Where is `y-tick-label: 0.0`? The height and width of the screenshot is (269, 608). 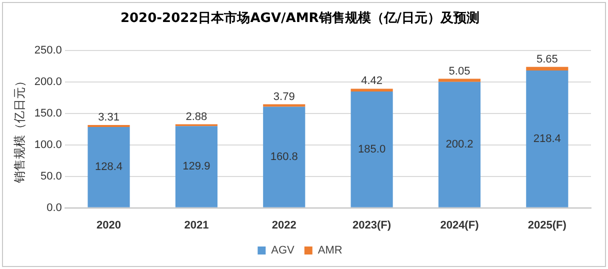 y-tick-label: 0.0 is located at coordinates (54, 208).